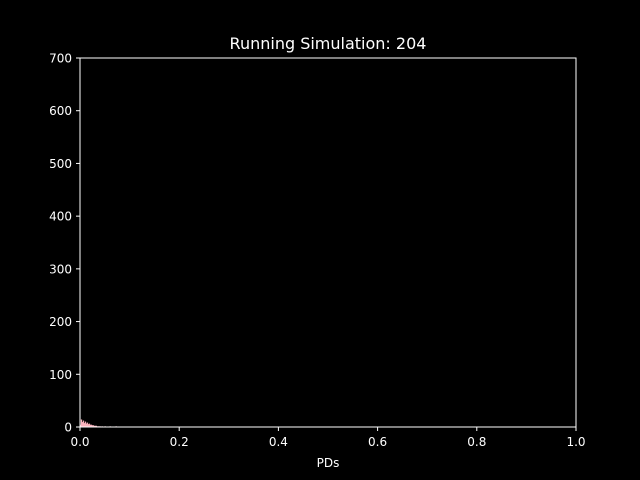  Describe the element at coordinates (60, 375) in the screenshot. I see `y-tick-label: 100` at that location.